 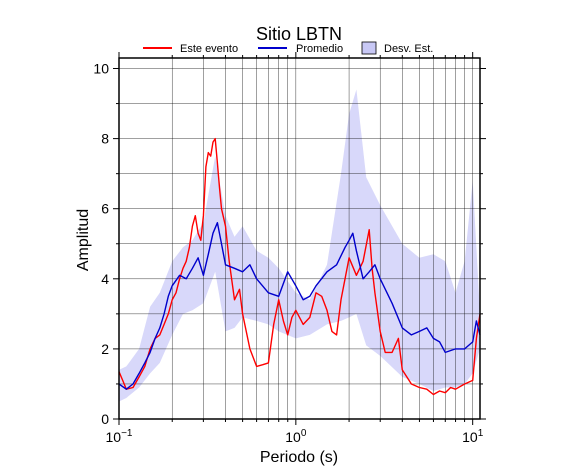 What do you see at coordinates (408, 49) in the screenshot?
I see `legend-label-desv-est: Desv. Est.` at bounding box center [408, 49].